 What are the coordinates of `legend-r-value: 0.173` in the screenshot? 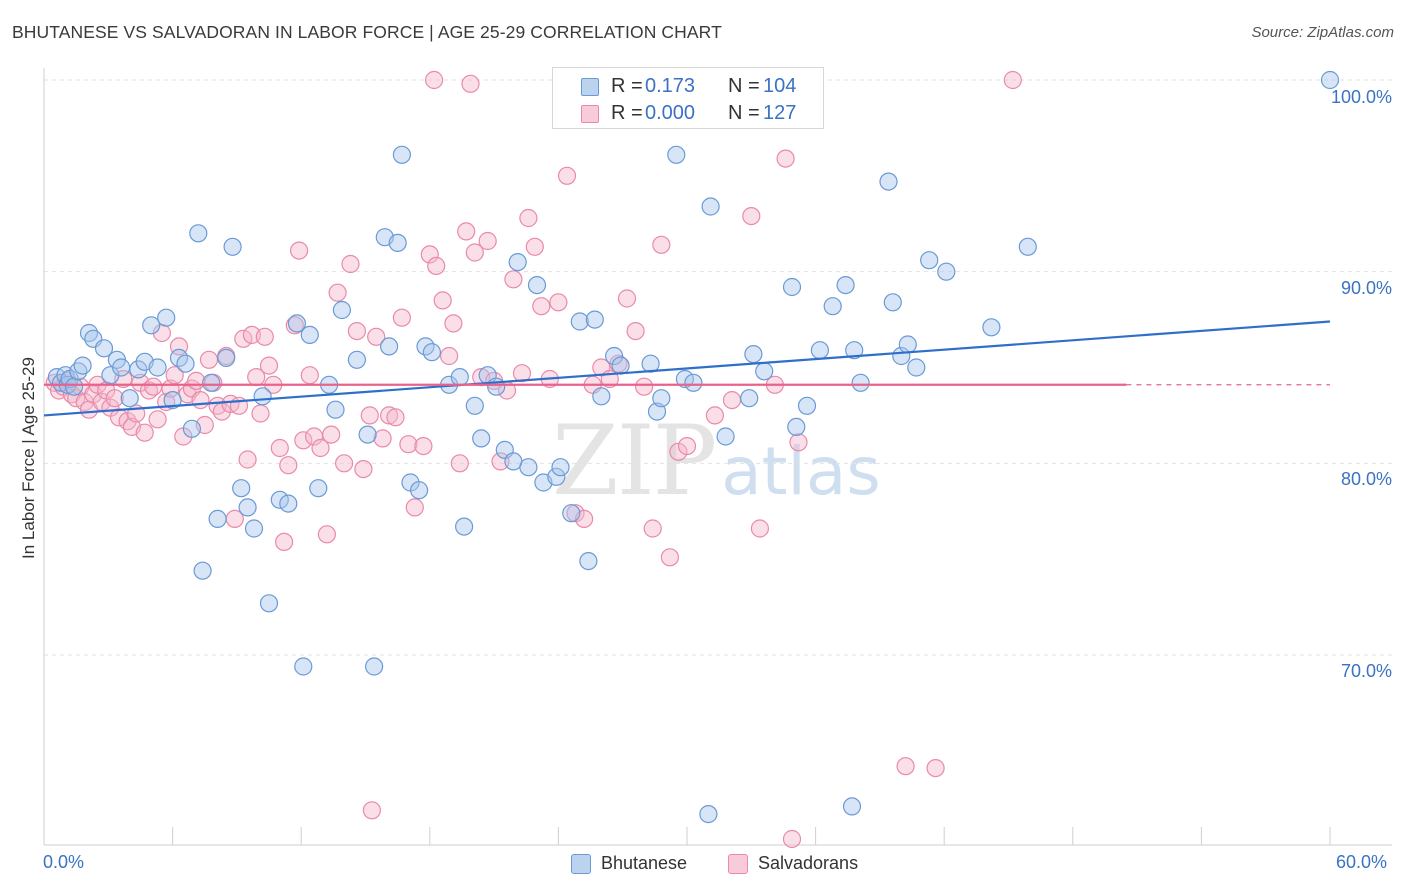 It's located at (670, 86).